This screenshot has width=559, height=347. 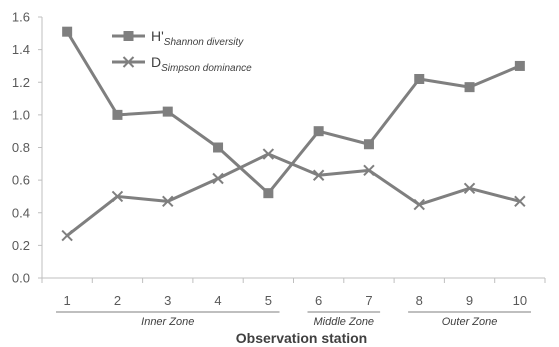 I want to click on x-tick-label: 5, so click(x=268, y=300).